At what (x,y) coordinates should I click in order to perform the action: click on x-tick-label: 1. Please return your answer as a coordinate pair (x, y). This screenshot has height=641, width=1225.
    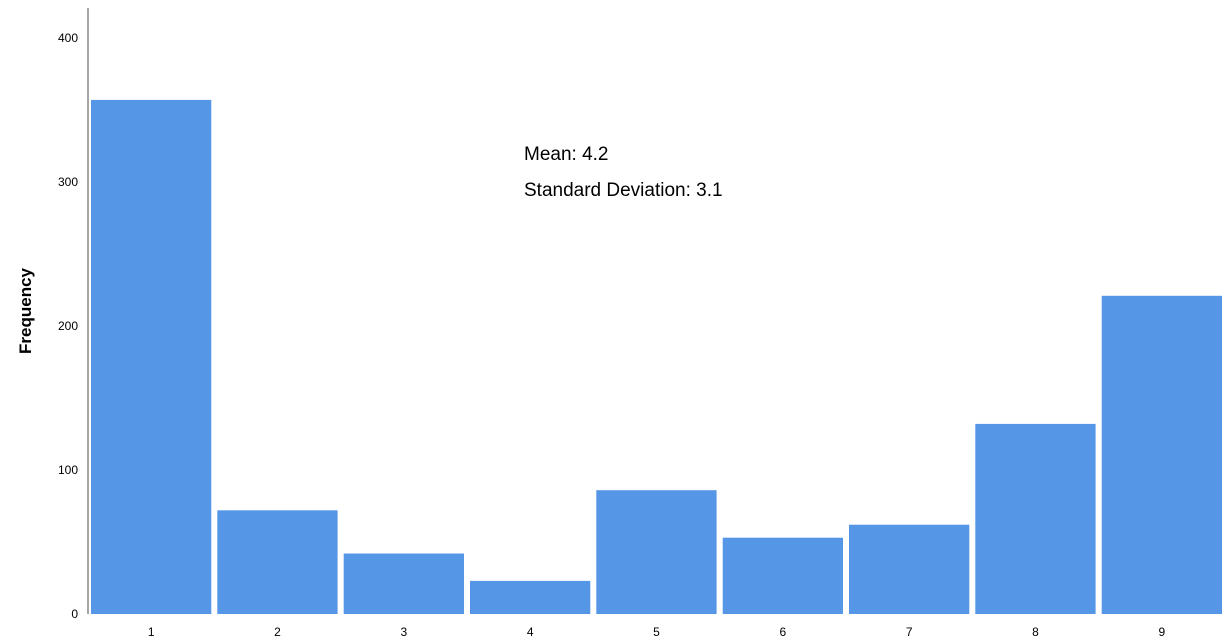
    Looking at the image, I should click on (151, 632).